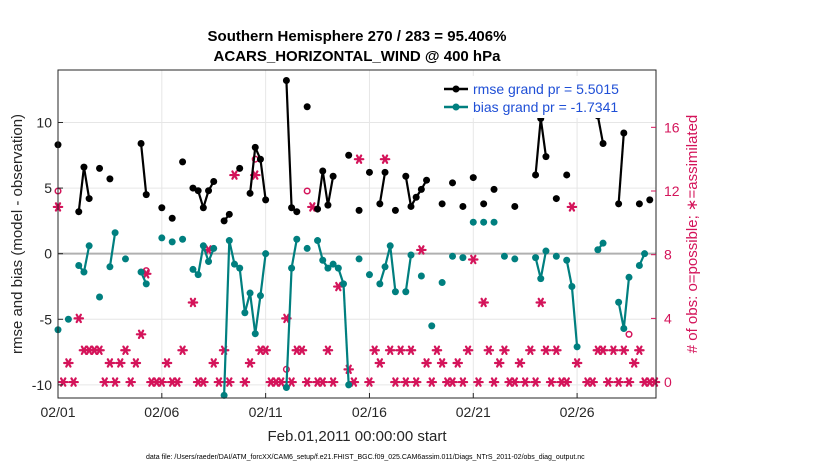  What do you see at coordinates (668, 382) in the screenshot?
I see `y-tick-label-right: 0` at bounding box center [668, 382].